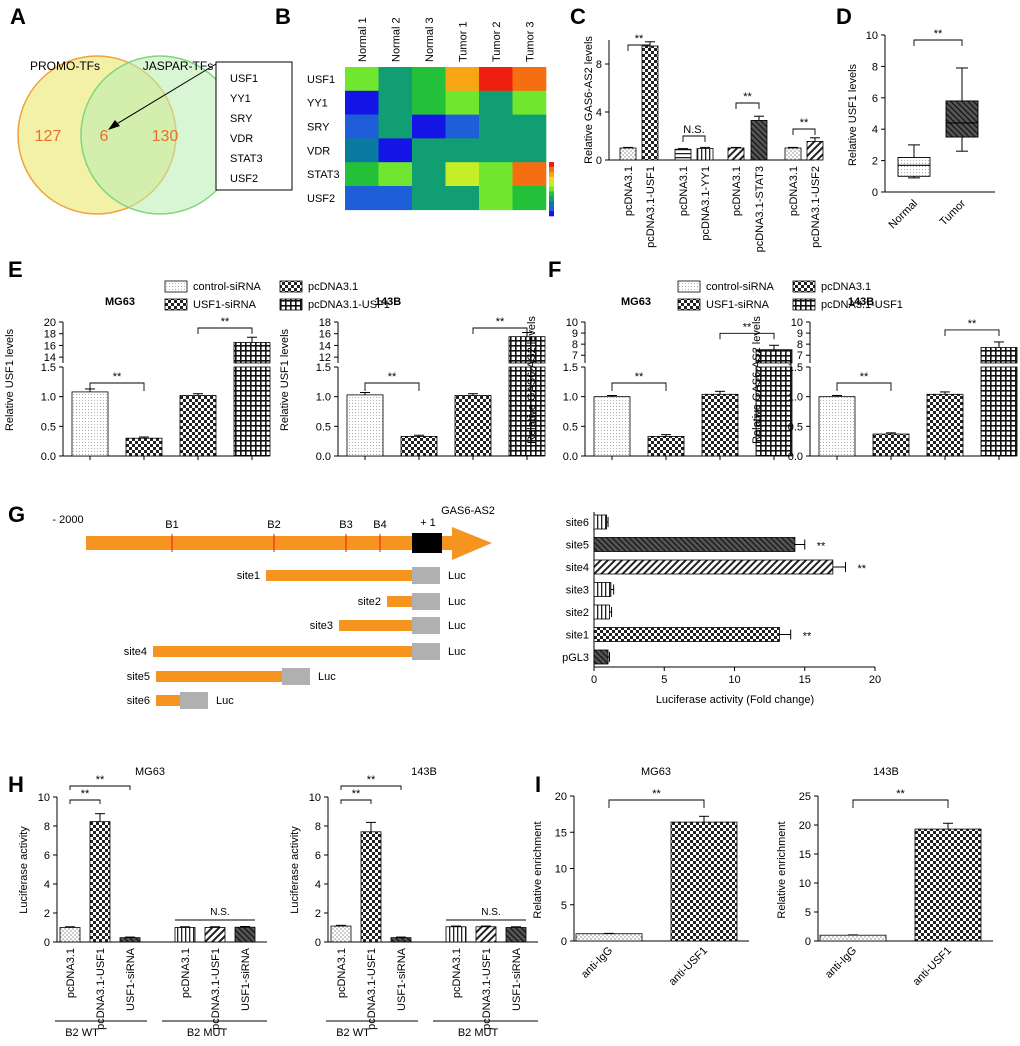 The height and width of the screenshot is (1046, 1020). What do you see at coordinates (24, 870) in the screenshot?
I see `y-axis-label: Luciferase activity` at bounding box center [24, 870].